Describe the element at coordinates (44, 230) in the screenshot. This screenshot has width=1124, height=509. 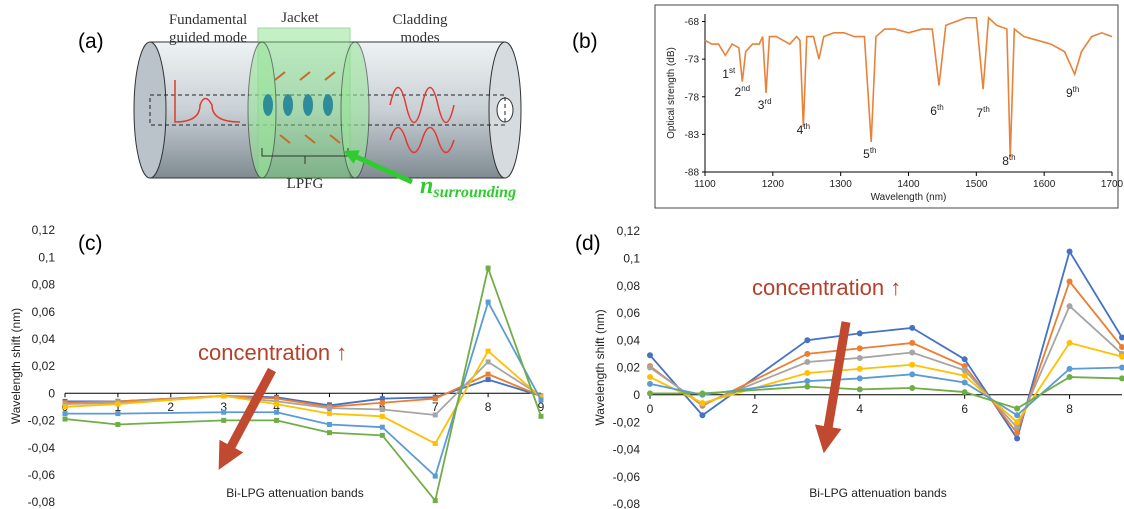
I see `y-tick-label: 0,12` at that location.